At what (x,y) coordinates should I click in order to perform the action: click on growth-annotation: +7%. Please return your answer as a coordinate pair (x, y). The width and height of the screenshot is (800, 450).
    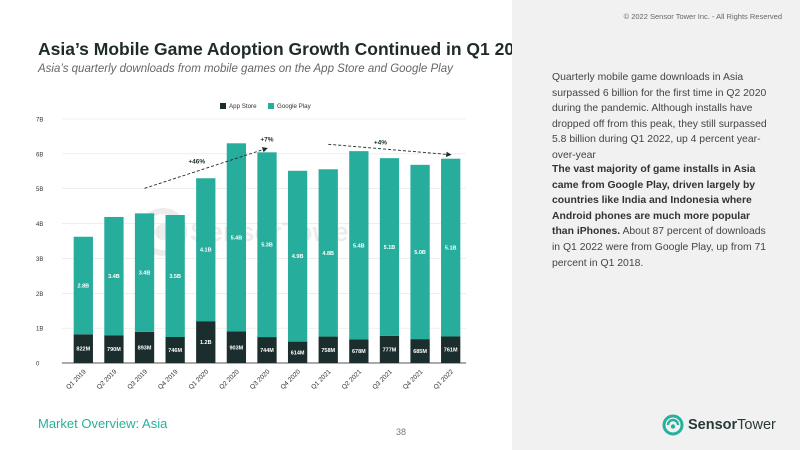
    Looking at the image, I should click on (266, 139).